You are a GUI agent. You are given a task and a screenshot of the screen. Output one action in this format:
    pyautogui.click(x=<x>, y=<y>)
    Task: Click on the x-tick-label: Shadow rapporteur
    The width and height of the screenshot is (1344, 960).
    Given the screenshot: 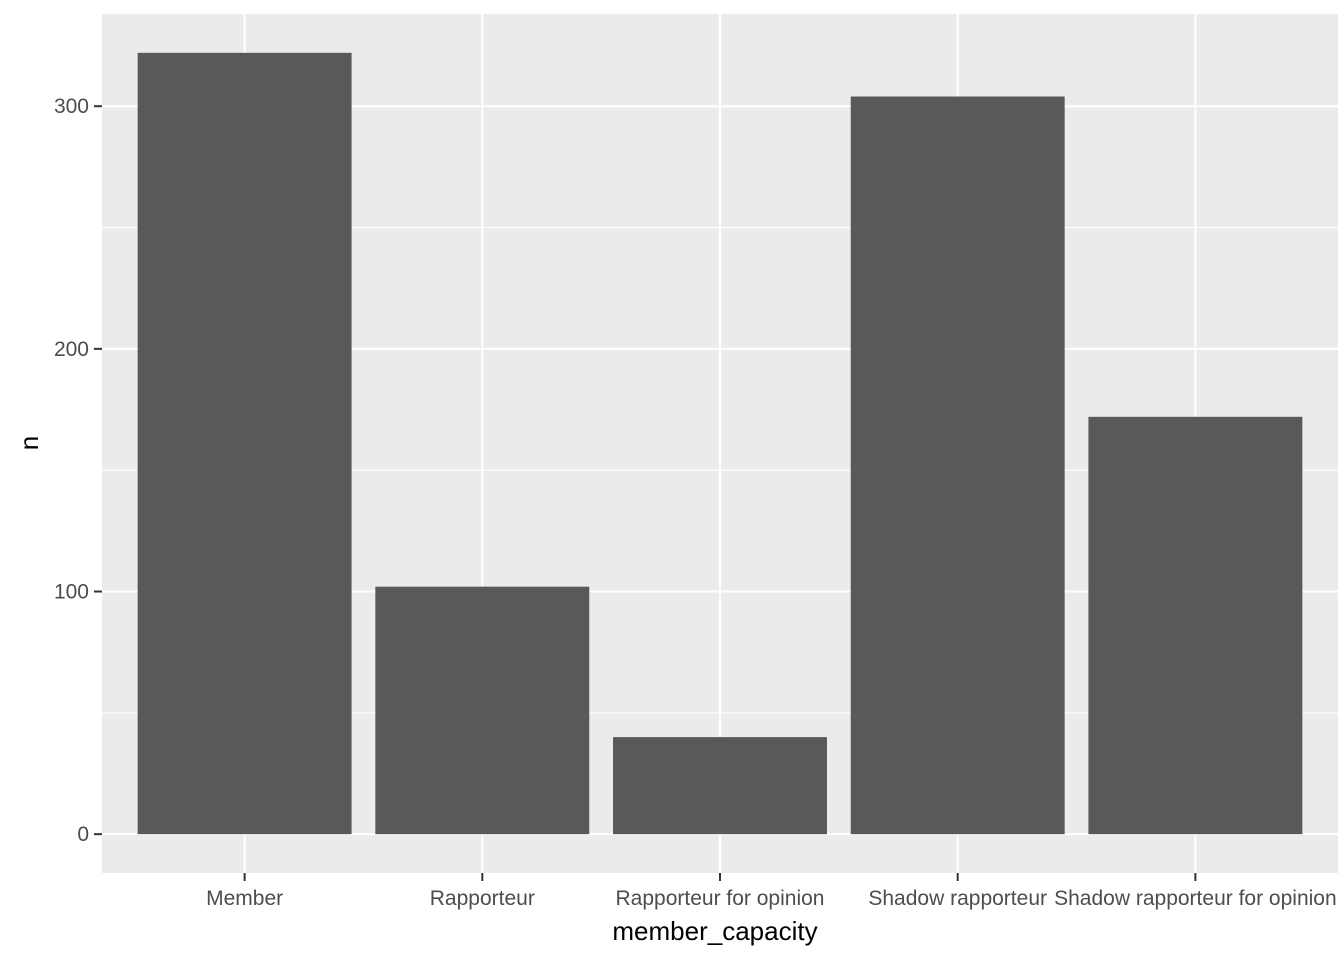 What is the action you would take?
    pyautogui.click(x=957, y=898)
    